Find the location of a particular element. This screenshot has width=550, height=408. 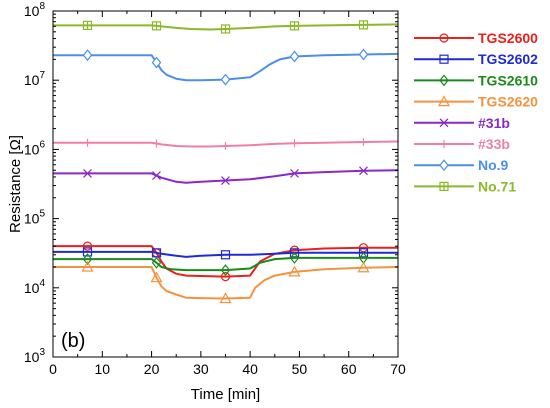

y-tick-label: 10⁶ is located at coordinates (35, 148).